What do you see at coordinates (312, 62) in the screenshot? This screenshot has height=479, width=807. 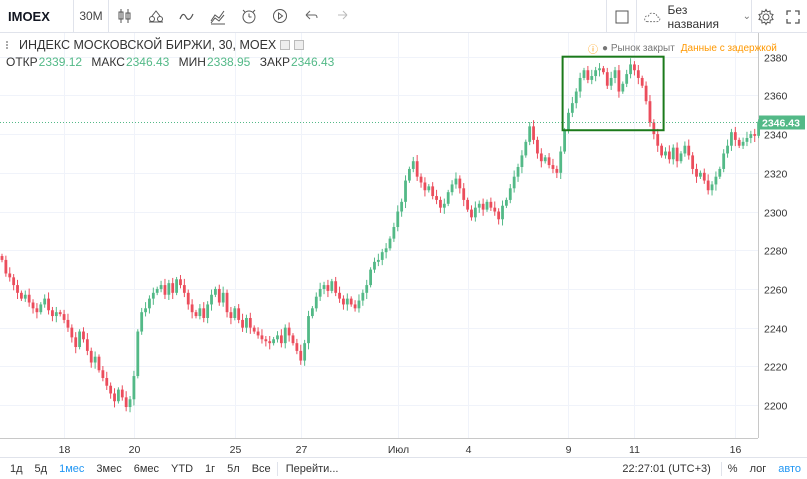 I see `close-value: 2346.43` at bounding box center [312, 62].